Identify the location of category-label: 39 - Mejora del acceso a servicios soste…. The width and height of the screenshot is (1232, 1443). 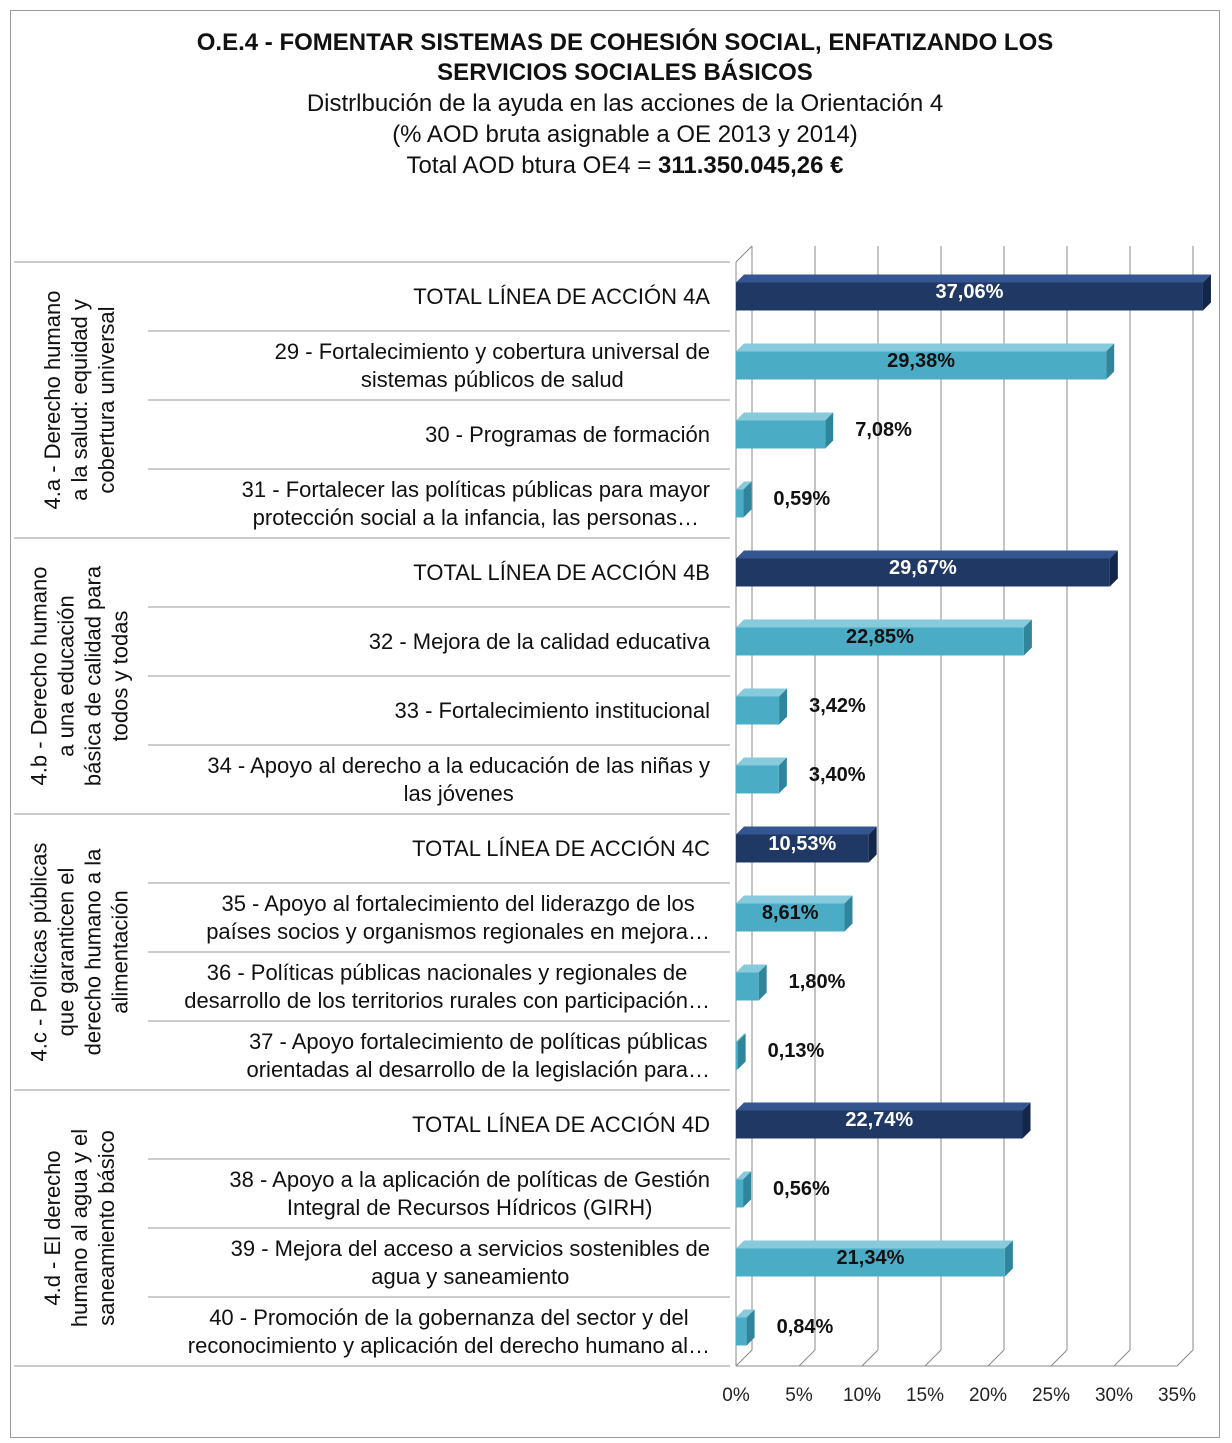
(470, 1262).